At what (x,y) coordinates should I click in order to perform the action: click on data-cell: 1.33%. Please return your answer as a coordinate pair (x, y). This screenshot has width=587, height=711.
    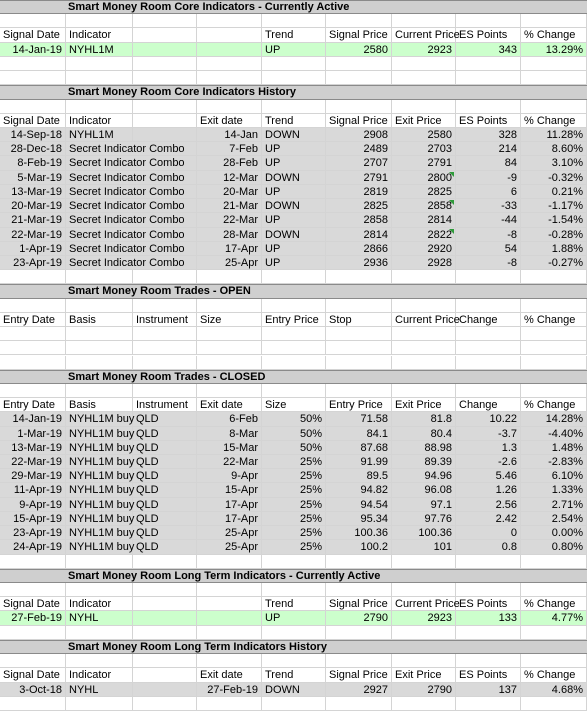
    Looking at the image, I should click on (554, 490).